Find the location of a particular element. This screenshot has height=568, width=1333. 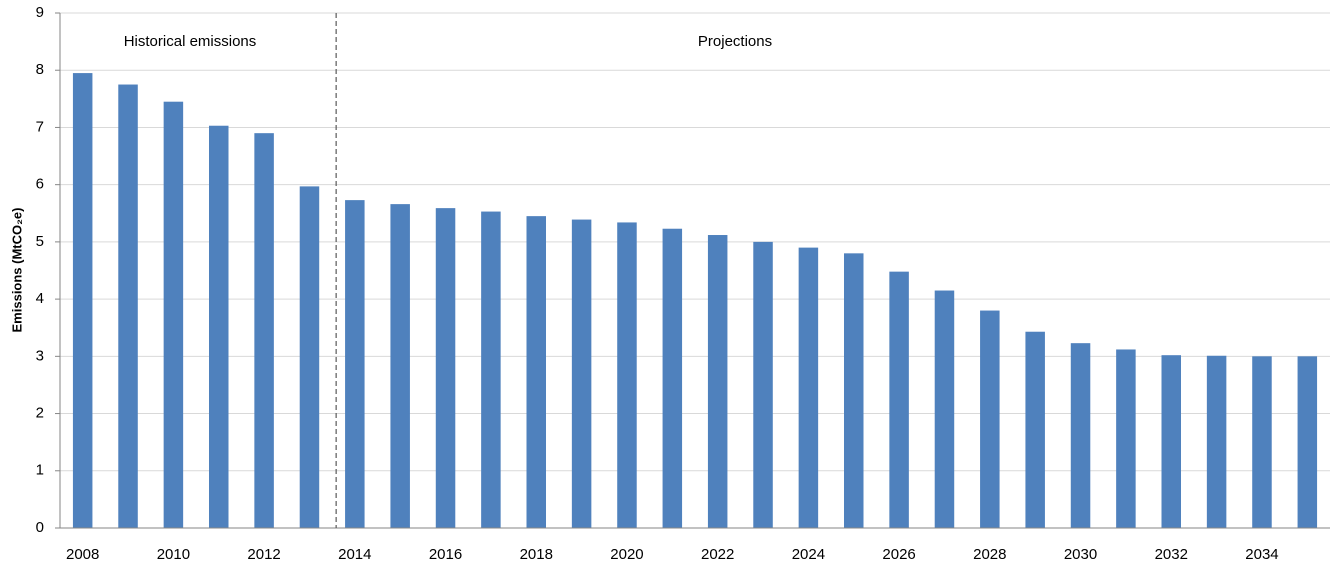

annotation: Historical emissions is located at coordinates (190, 41).